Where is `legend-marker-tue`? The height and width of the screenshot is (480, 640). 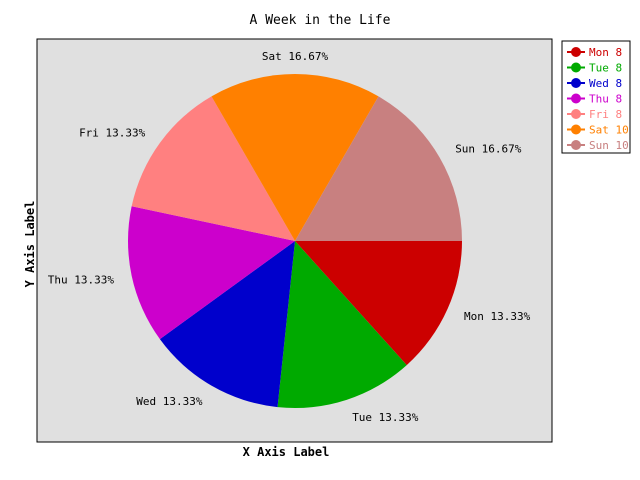
legend-marker-tue is located at coordinates (576, 67).